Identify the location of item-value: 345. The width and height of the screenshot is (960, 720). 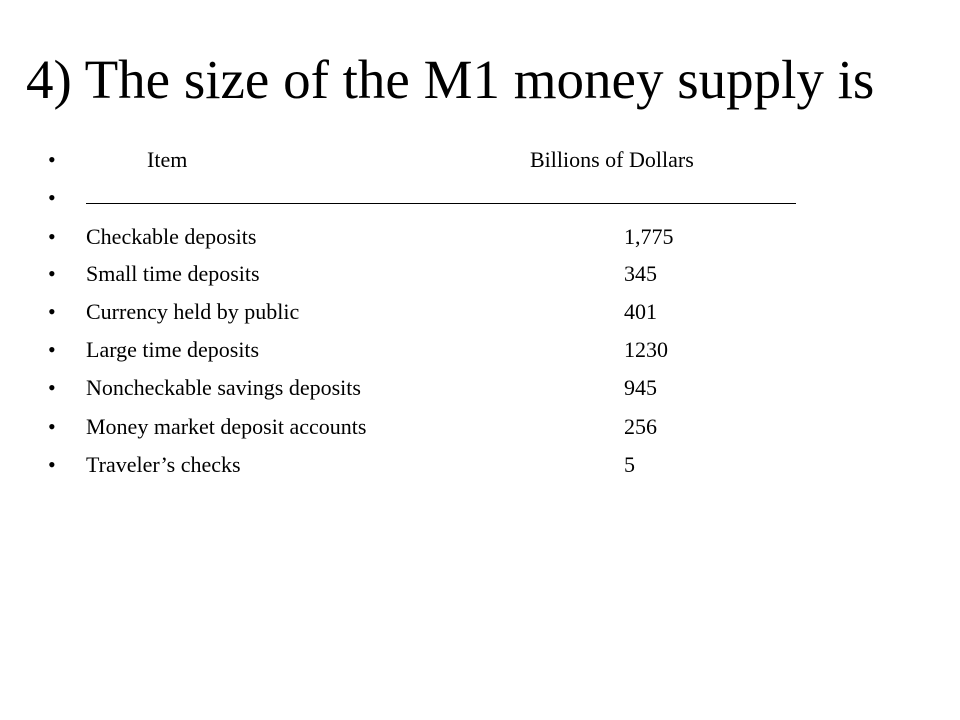
(640, 273).